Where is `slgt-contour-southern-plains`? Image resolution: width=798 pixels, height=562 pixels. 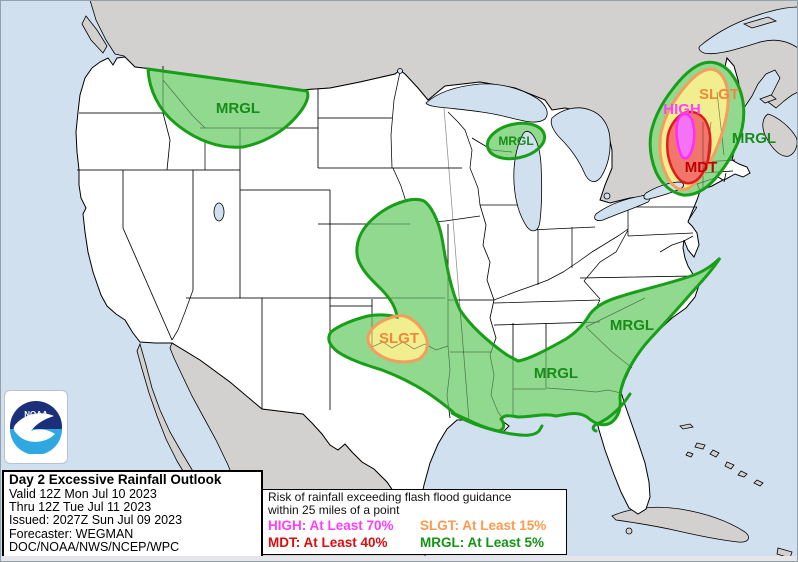 slgt-contour-southern-plains is located at coordinates (397, 339).